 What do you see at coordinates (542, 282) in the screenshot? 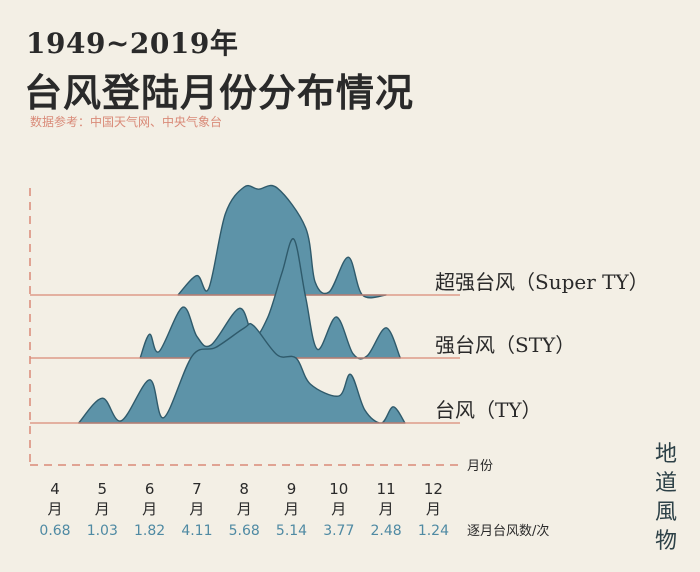
I see `series-label: 超强台风（Super TY）` at bounding box center [542, 282].